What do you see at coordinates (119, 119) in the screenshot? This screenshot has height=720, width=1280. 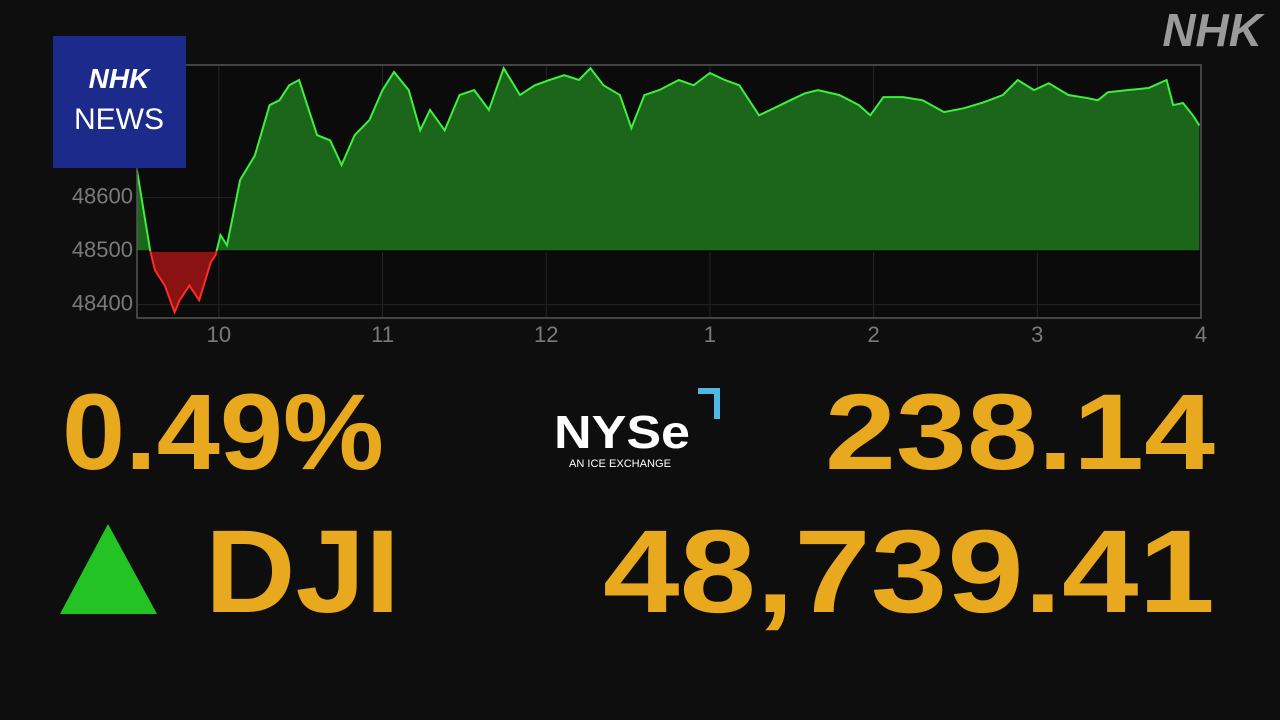 I see `badge-line: NEWS` at bounding box center [119, 119].